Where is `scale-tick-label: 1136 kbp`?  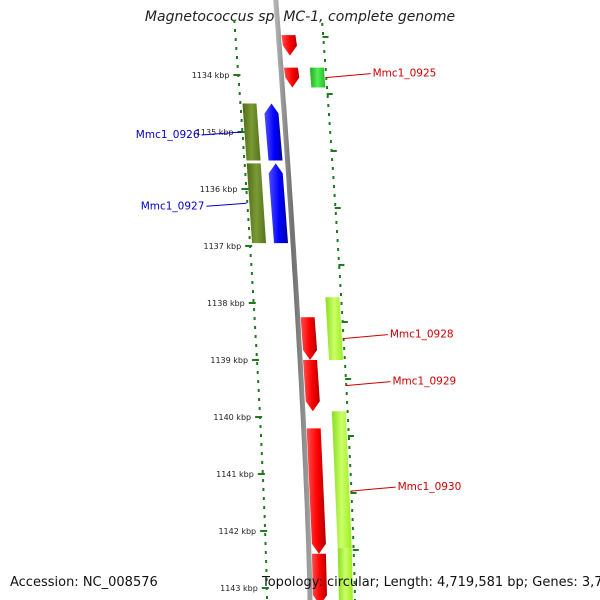
scale-tick-label: 1136 kbp is located at coordinates (219, 189).